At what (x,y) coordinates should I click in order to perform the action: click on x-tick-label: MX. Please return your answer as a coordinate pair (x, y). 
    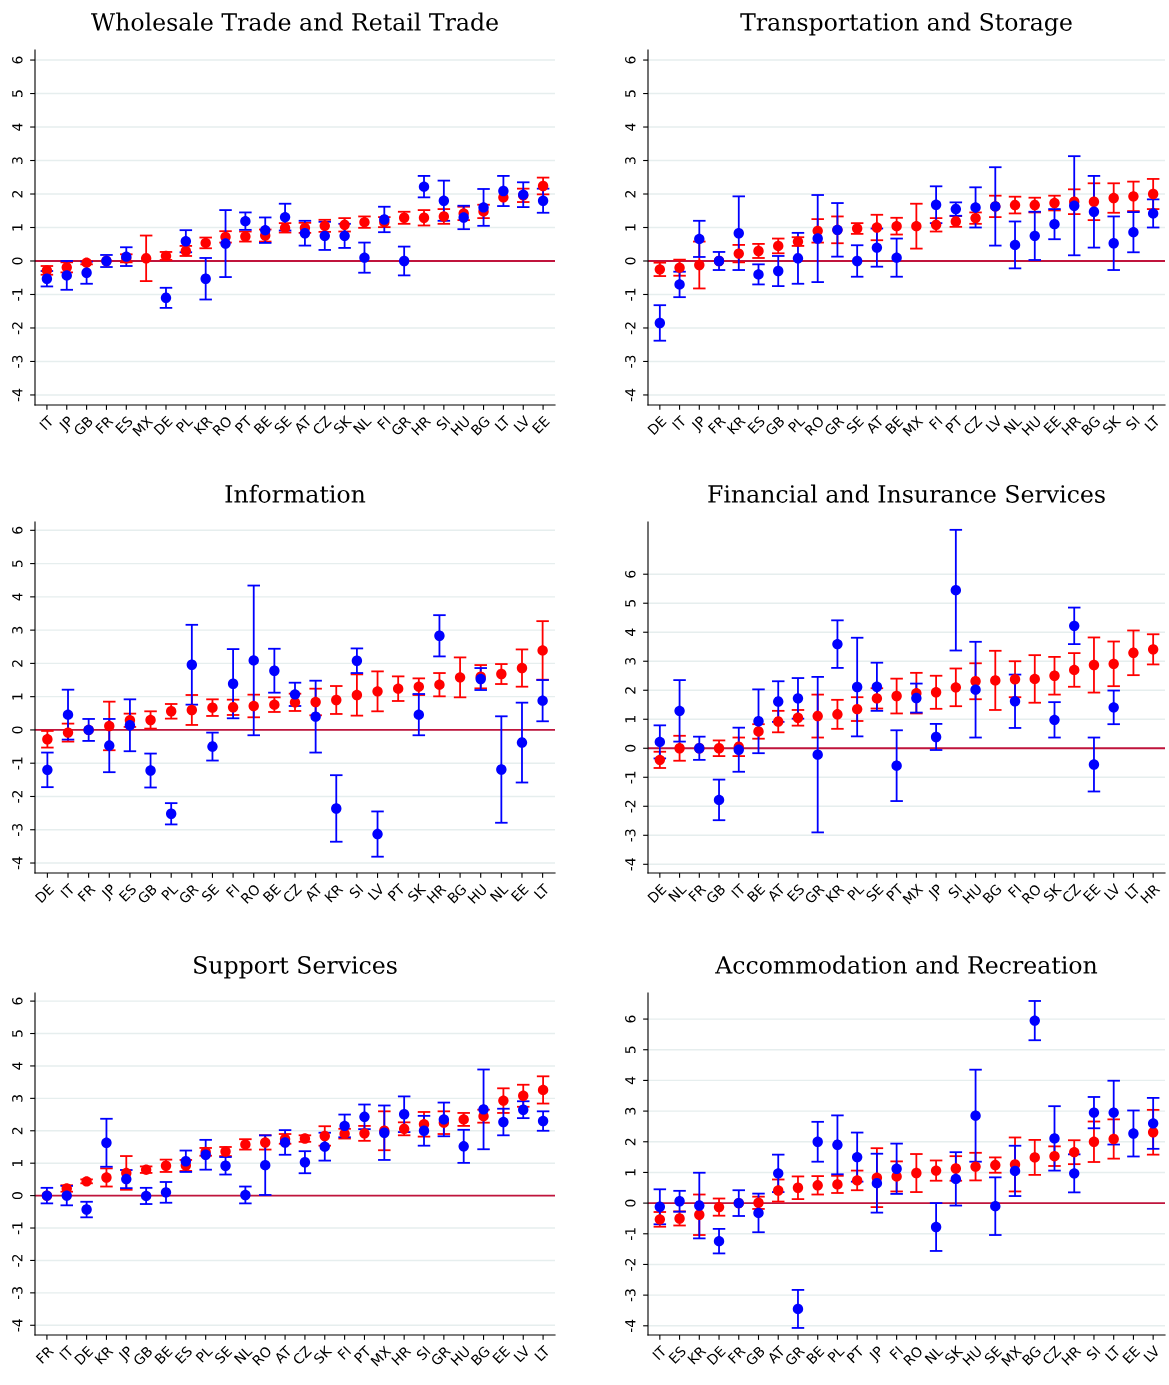
    Looking at the image, I should click on (143, 426).